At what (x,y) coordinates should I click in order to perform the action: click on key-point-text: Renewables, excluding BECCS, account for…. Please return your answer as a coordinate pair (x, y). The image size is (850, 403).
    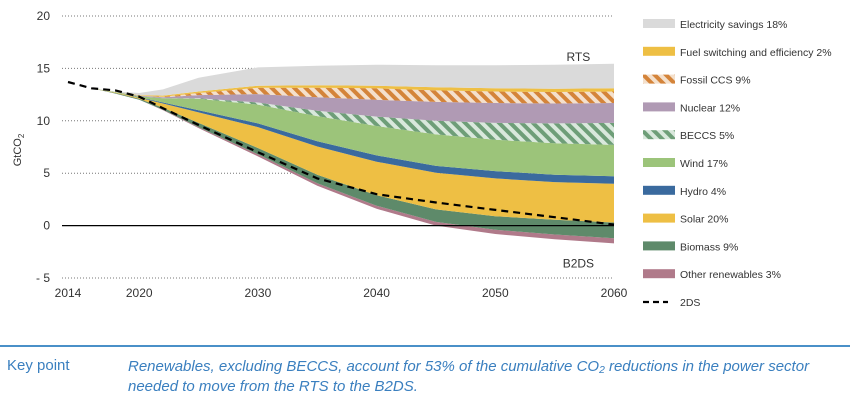
    Looking at the image, I should click on (469, 376).